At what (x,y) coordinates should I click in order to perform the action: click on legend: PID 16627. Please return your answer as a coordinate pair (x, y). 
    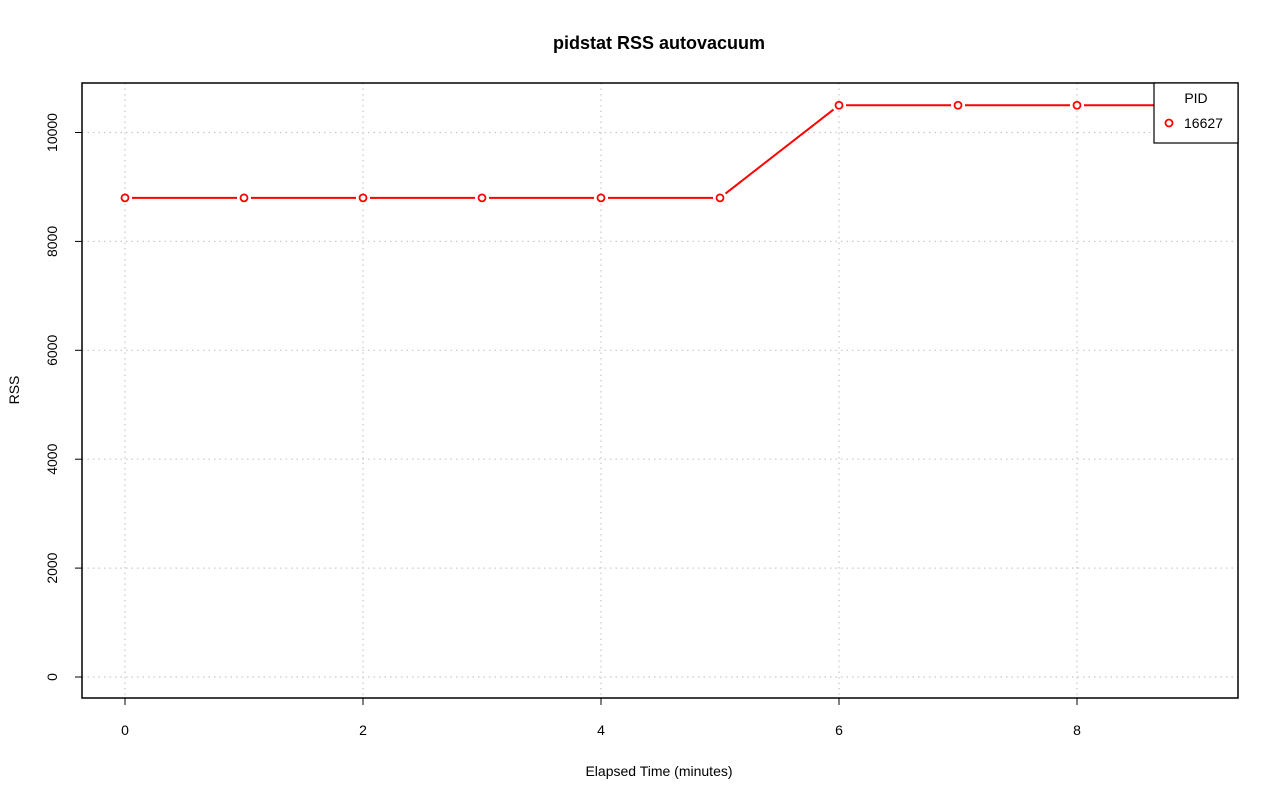
    Looking at the image, I should click on (1196, 113).